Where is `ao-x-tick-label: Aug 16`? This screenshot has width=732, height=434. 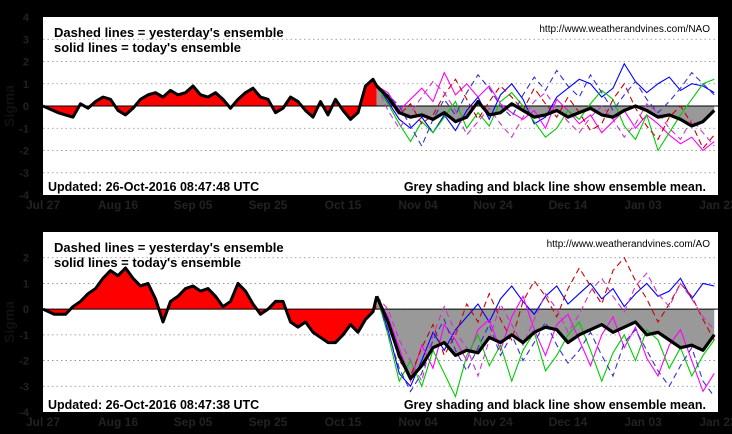
ao-x-tick-label: Aug 16 is located at coordinates (118, 422).